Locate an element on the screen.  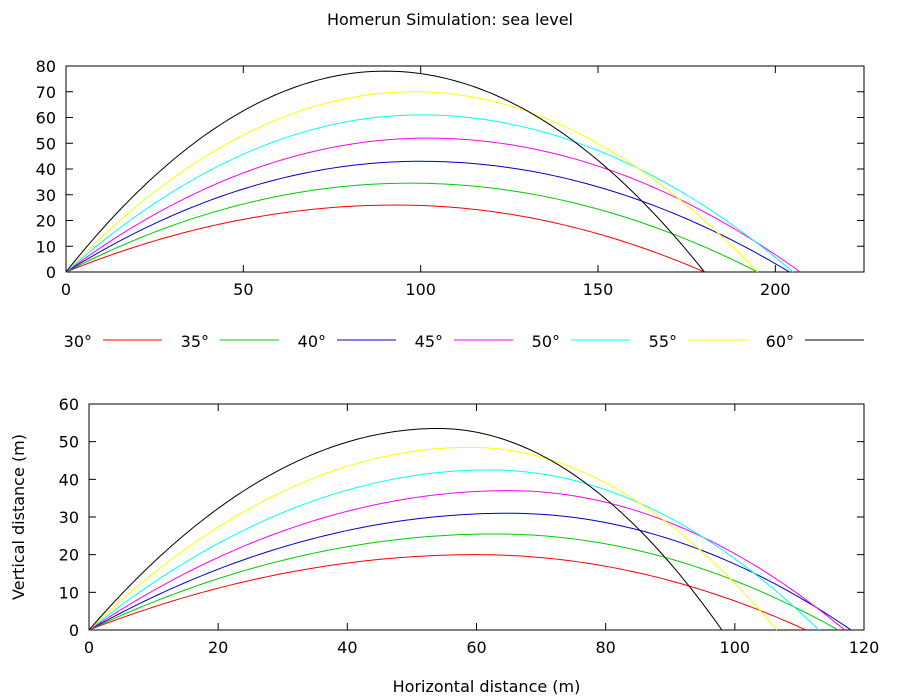
legend-label: 60° is located at coordinates (780, 341).